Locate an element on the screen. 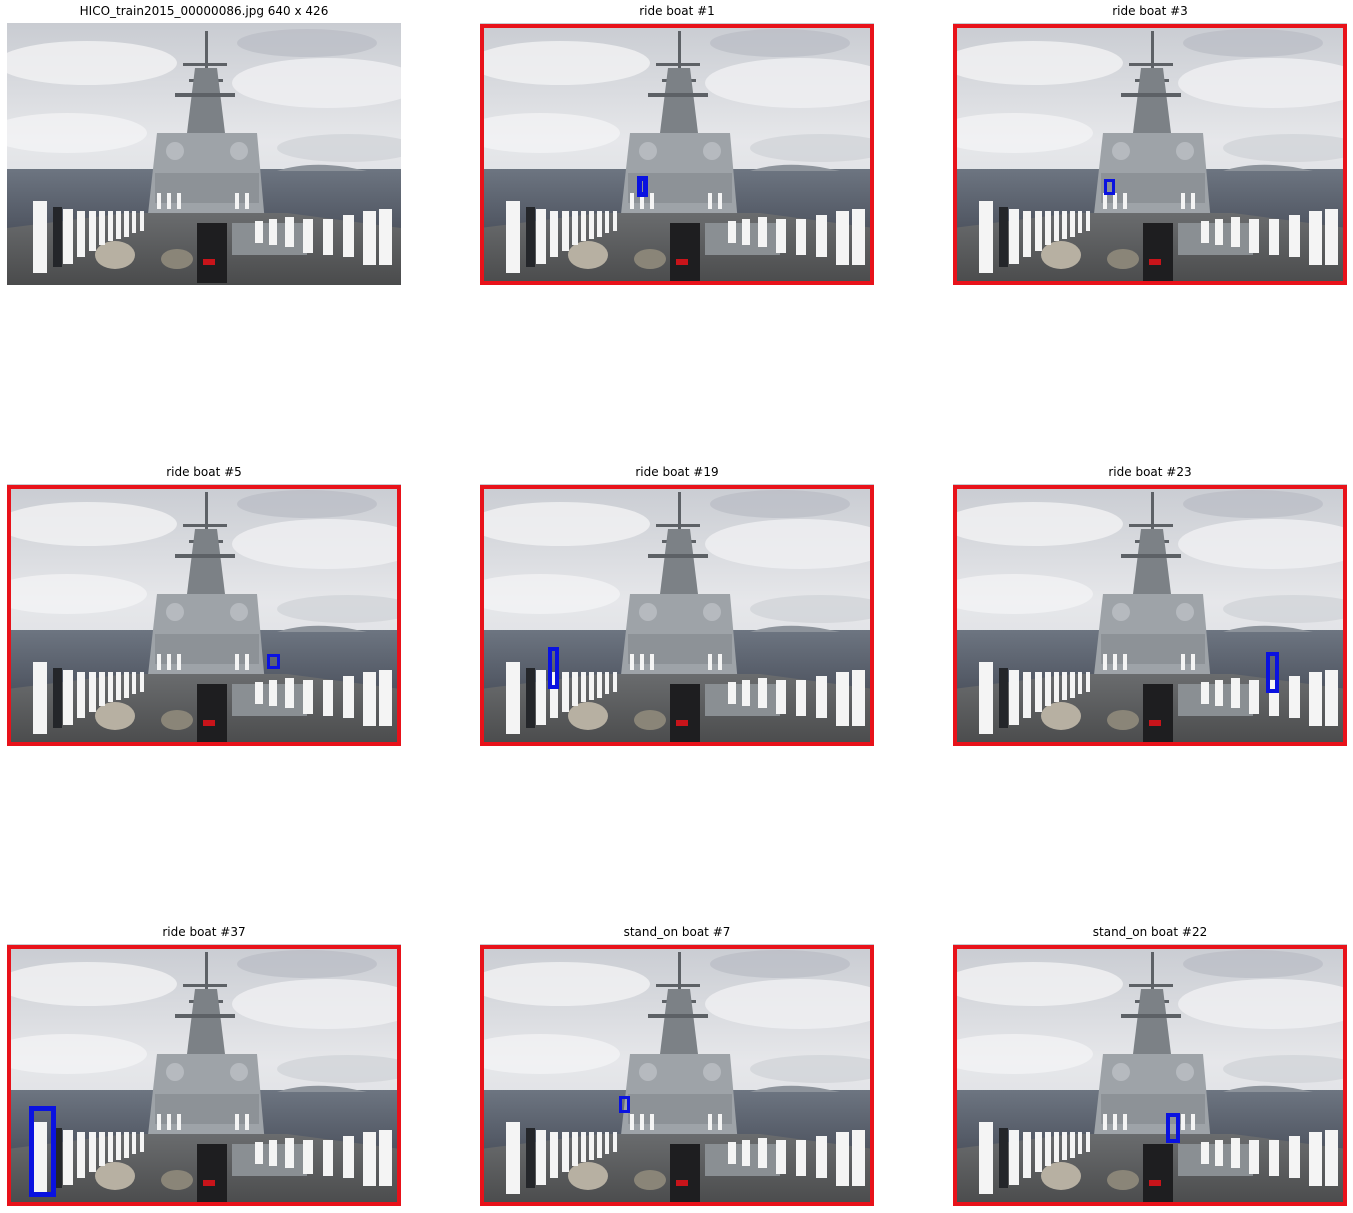 The image size is (1353, 1213). panel-title: stand_on boat #7 is located at coordinates (677, 932).